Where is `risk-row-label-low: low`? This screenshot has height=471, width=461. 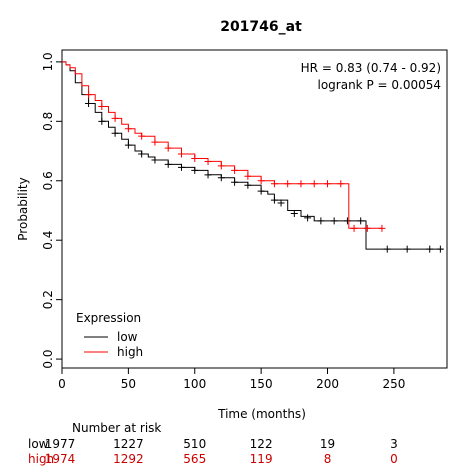 risk-row-label-low: low is located at coordinates (38, 444).